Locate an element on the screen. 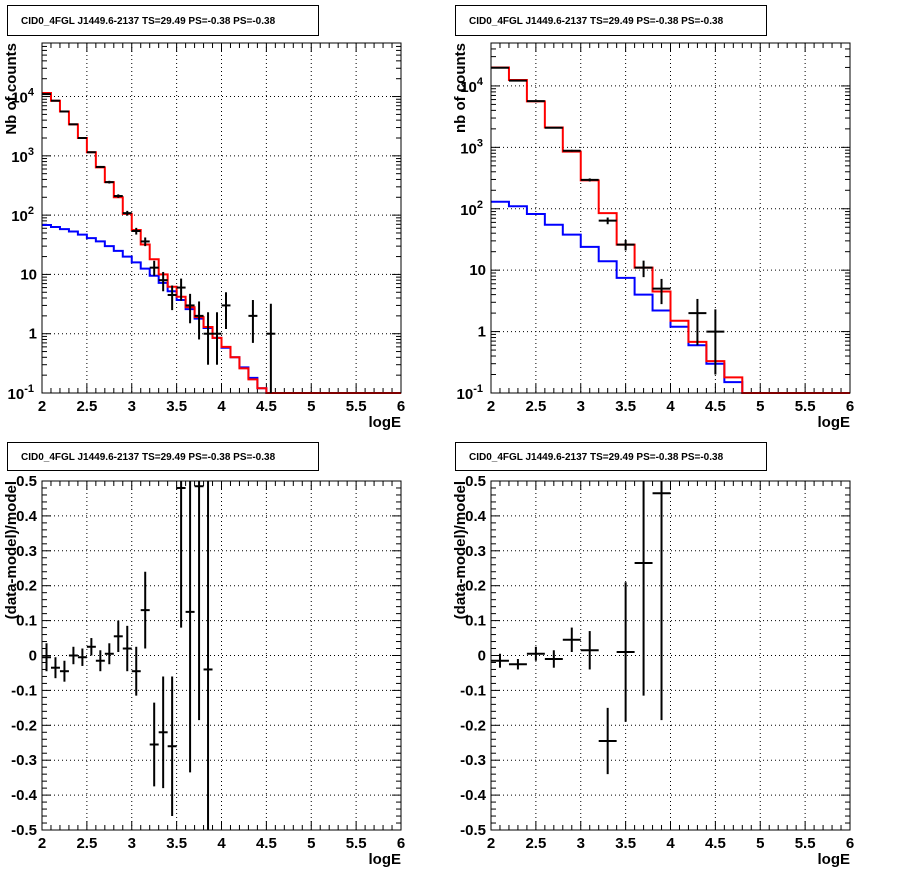 Image resolution: width=898 pixels, height=875 pixels. x-tick-label: 4.5 is located at coordinates (266, 406).